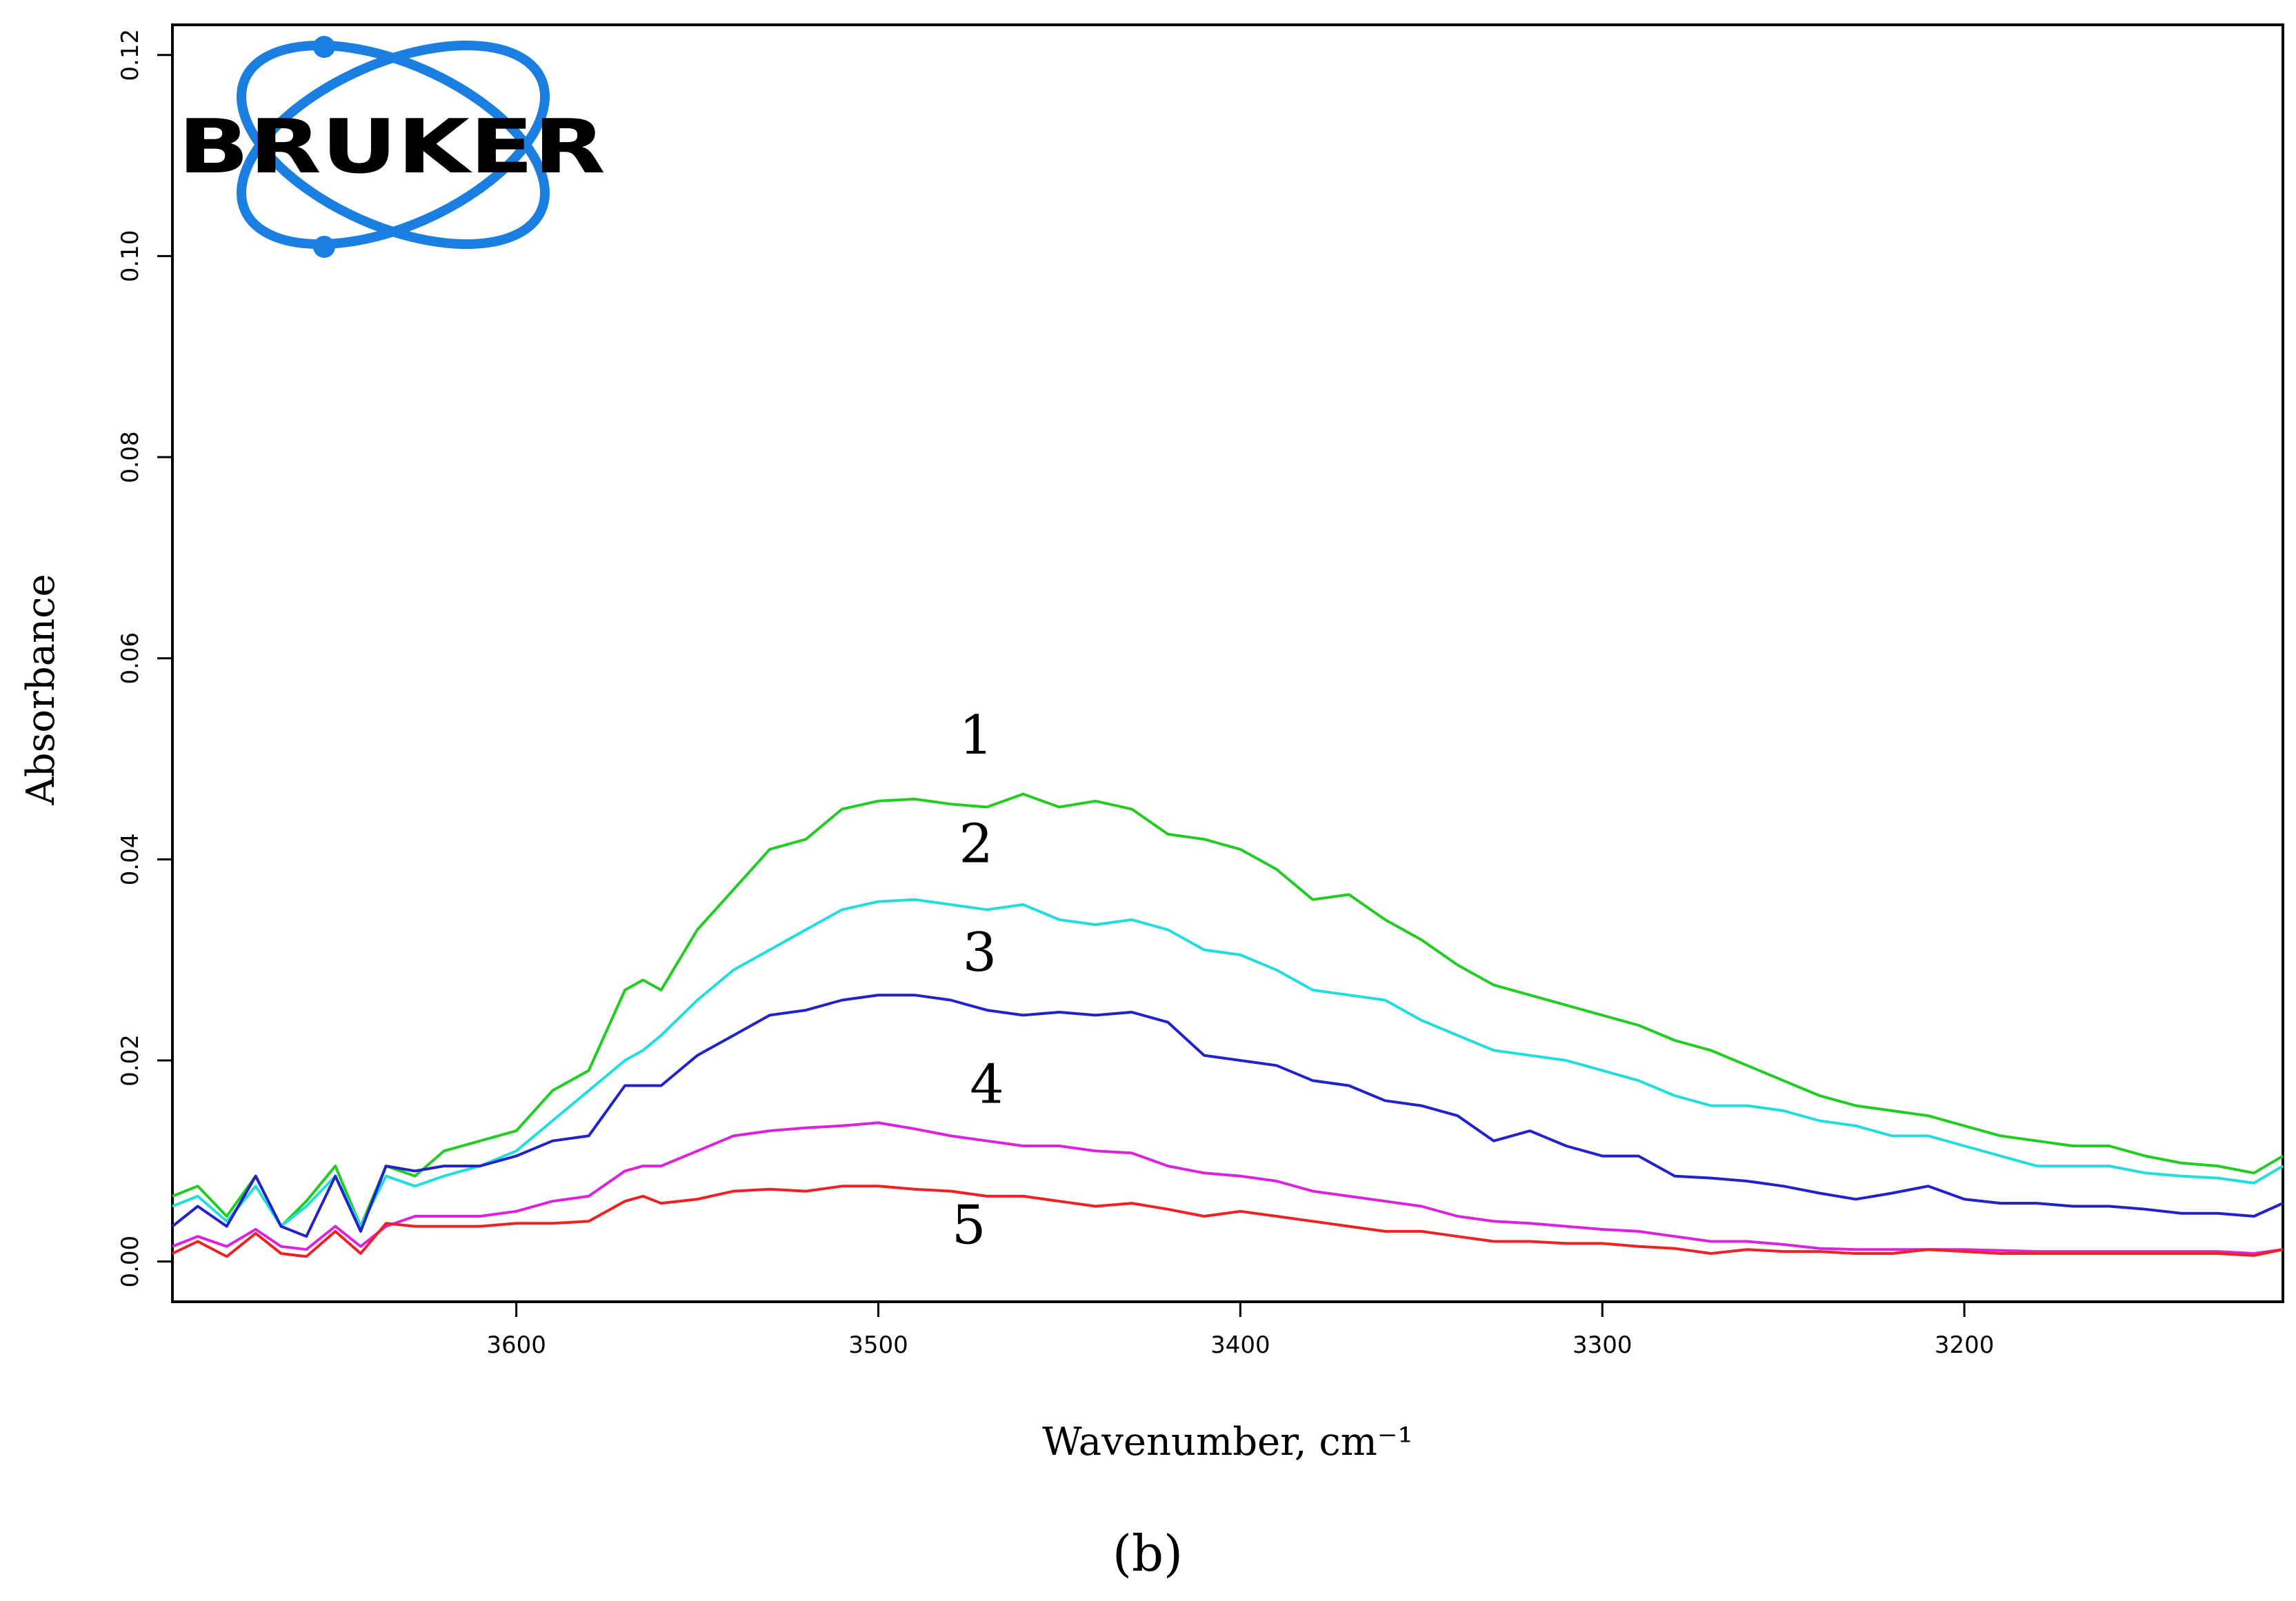 The width and height of the screenshot is (2296, 1601). I want to click on curve-label-2: 2, so click(976, 845).